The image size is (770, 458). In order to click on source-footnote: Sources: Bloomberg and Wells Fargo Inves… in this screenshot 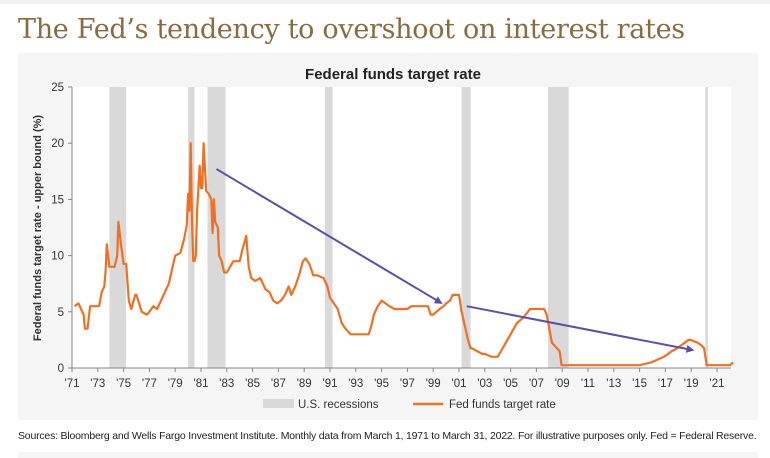, I will do `click(387, 436)`.